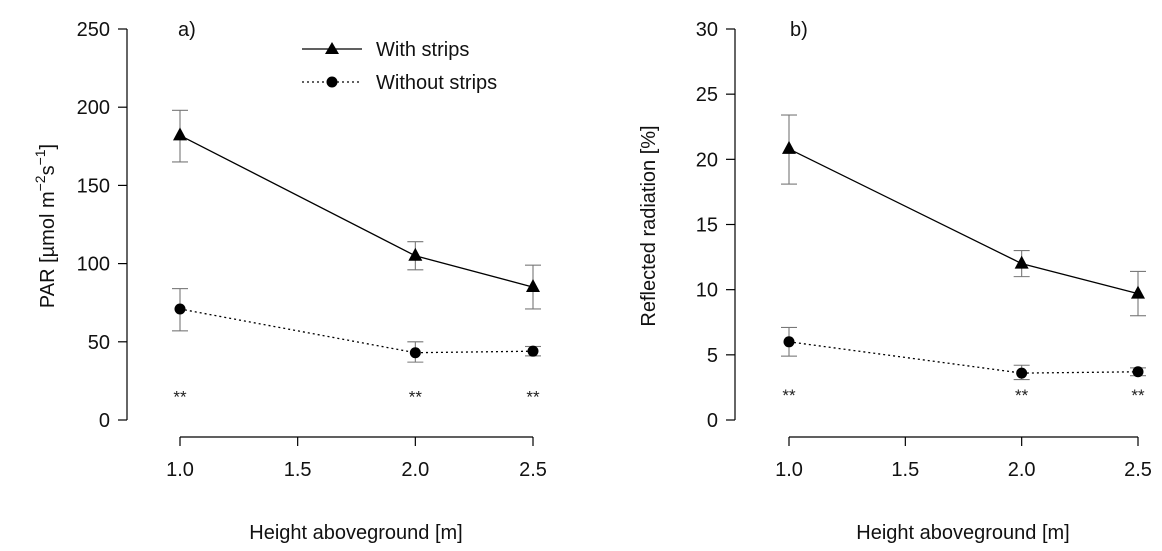 This screenshot has width=1162, height=551. I want to click on panel-b-y-axis: 0 5 10 15 20 25 30, so click(716, 225).